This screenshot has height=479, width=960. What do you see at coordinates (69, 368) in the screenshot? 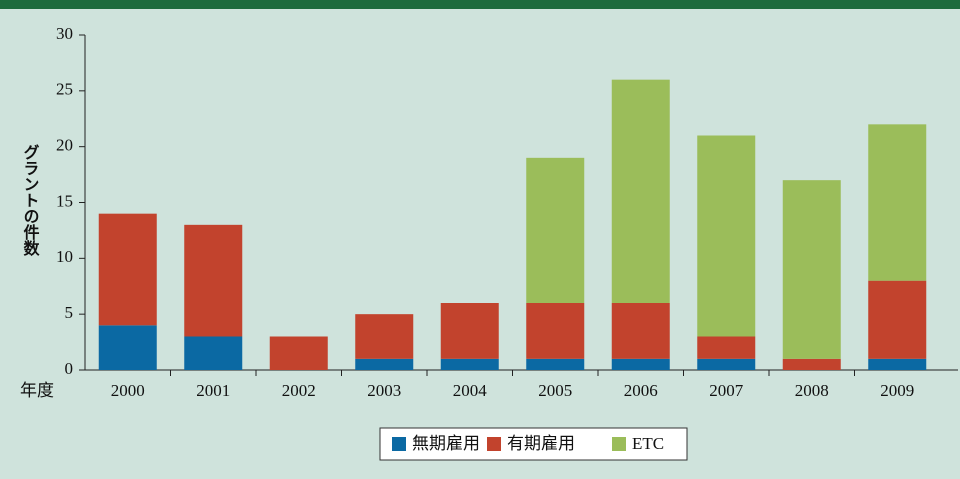
I see `y-tick-label: 0` at bounding box center [69, 368].